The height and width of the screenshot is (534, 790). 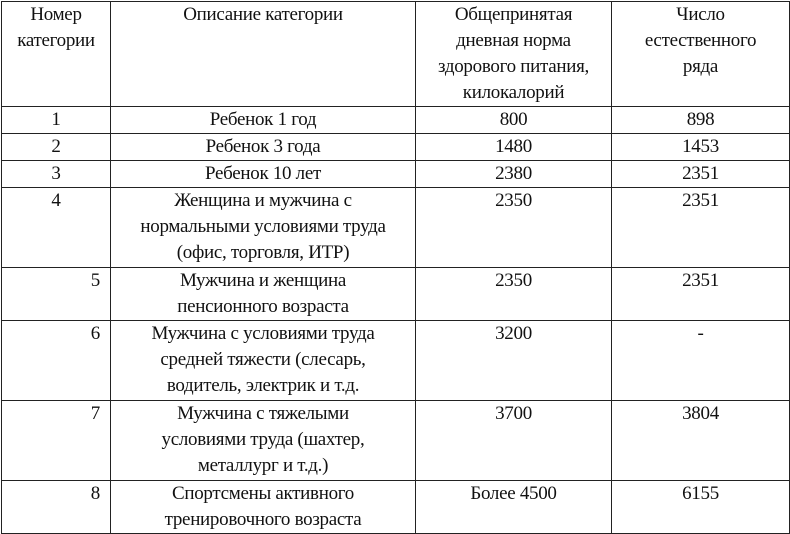 I want to click on header-line: Описание категории, so click(x=263, y=14).